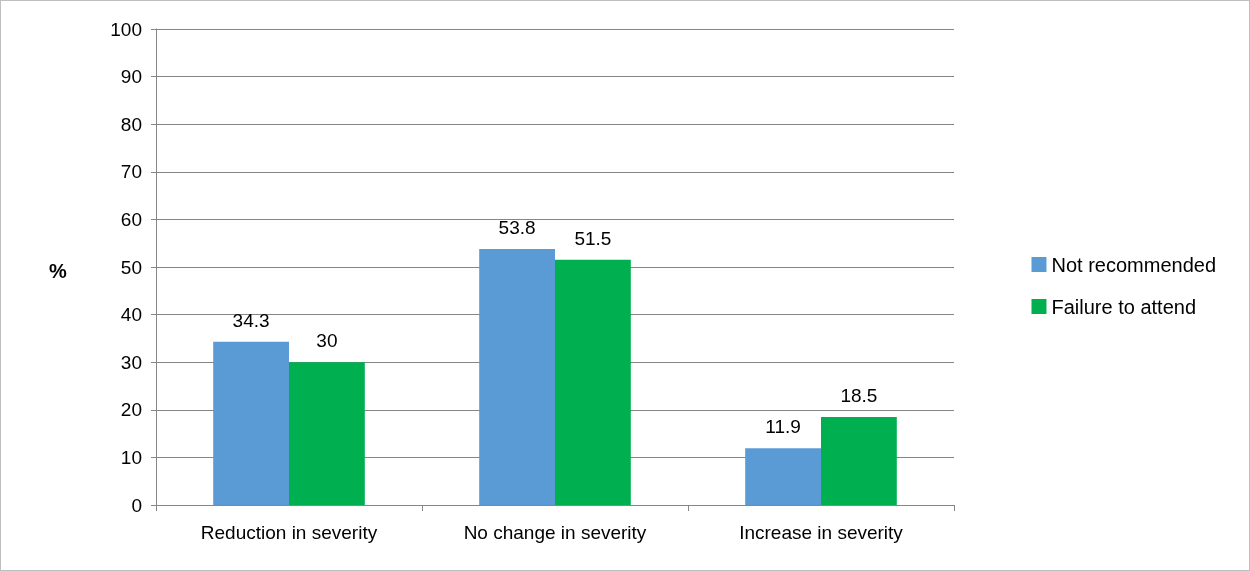 The image size is (1250, 571). What do you see at coordinates (131, 267) in the screenshot?
I see `y-tick-label: 50` at bounding box center [131, 267].